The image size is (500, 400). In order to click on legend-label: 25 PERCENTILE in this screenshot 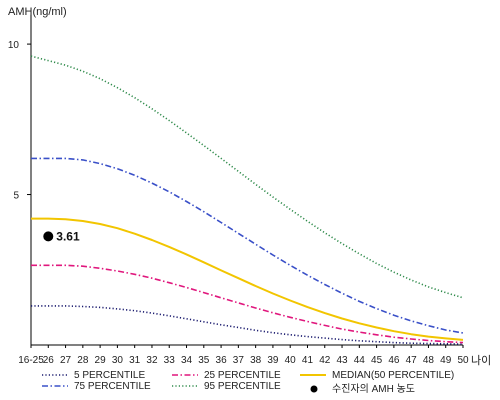, I will do `click(242, 375)`.